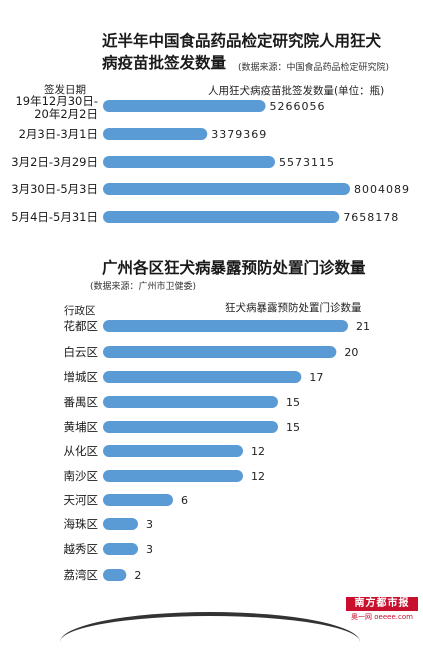  Describe the element at coordinates (307, 162) in the screenshot. I see `chart1-value-label: 5573115` at that location.